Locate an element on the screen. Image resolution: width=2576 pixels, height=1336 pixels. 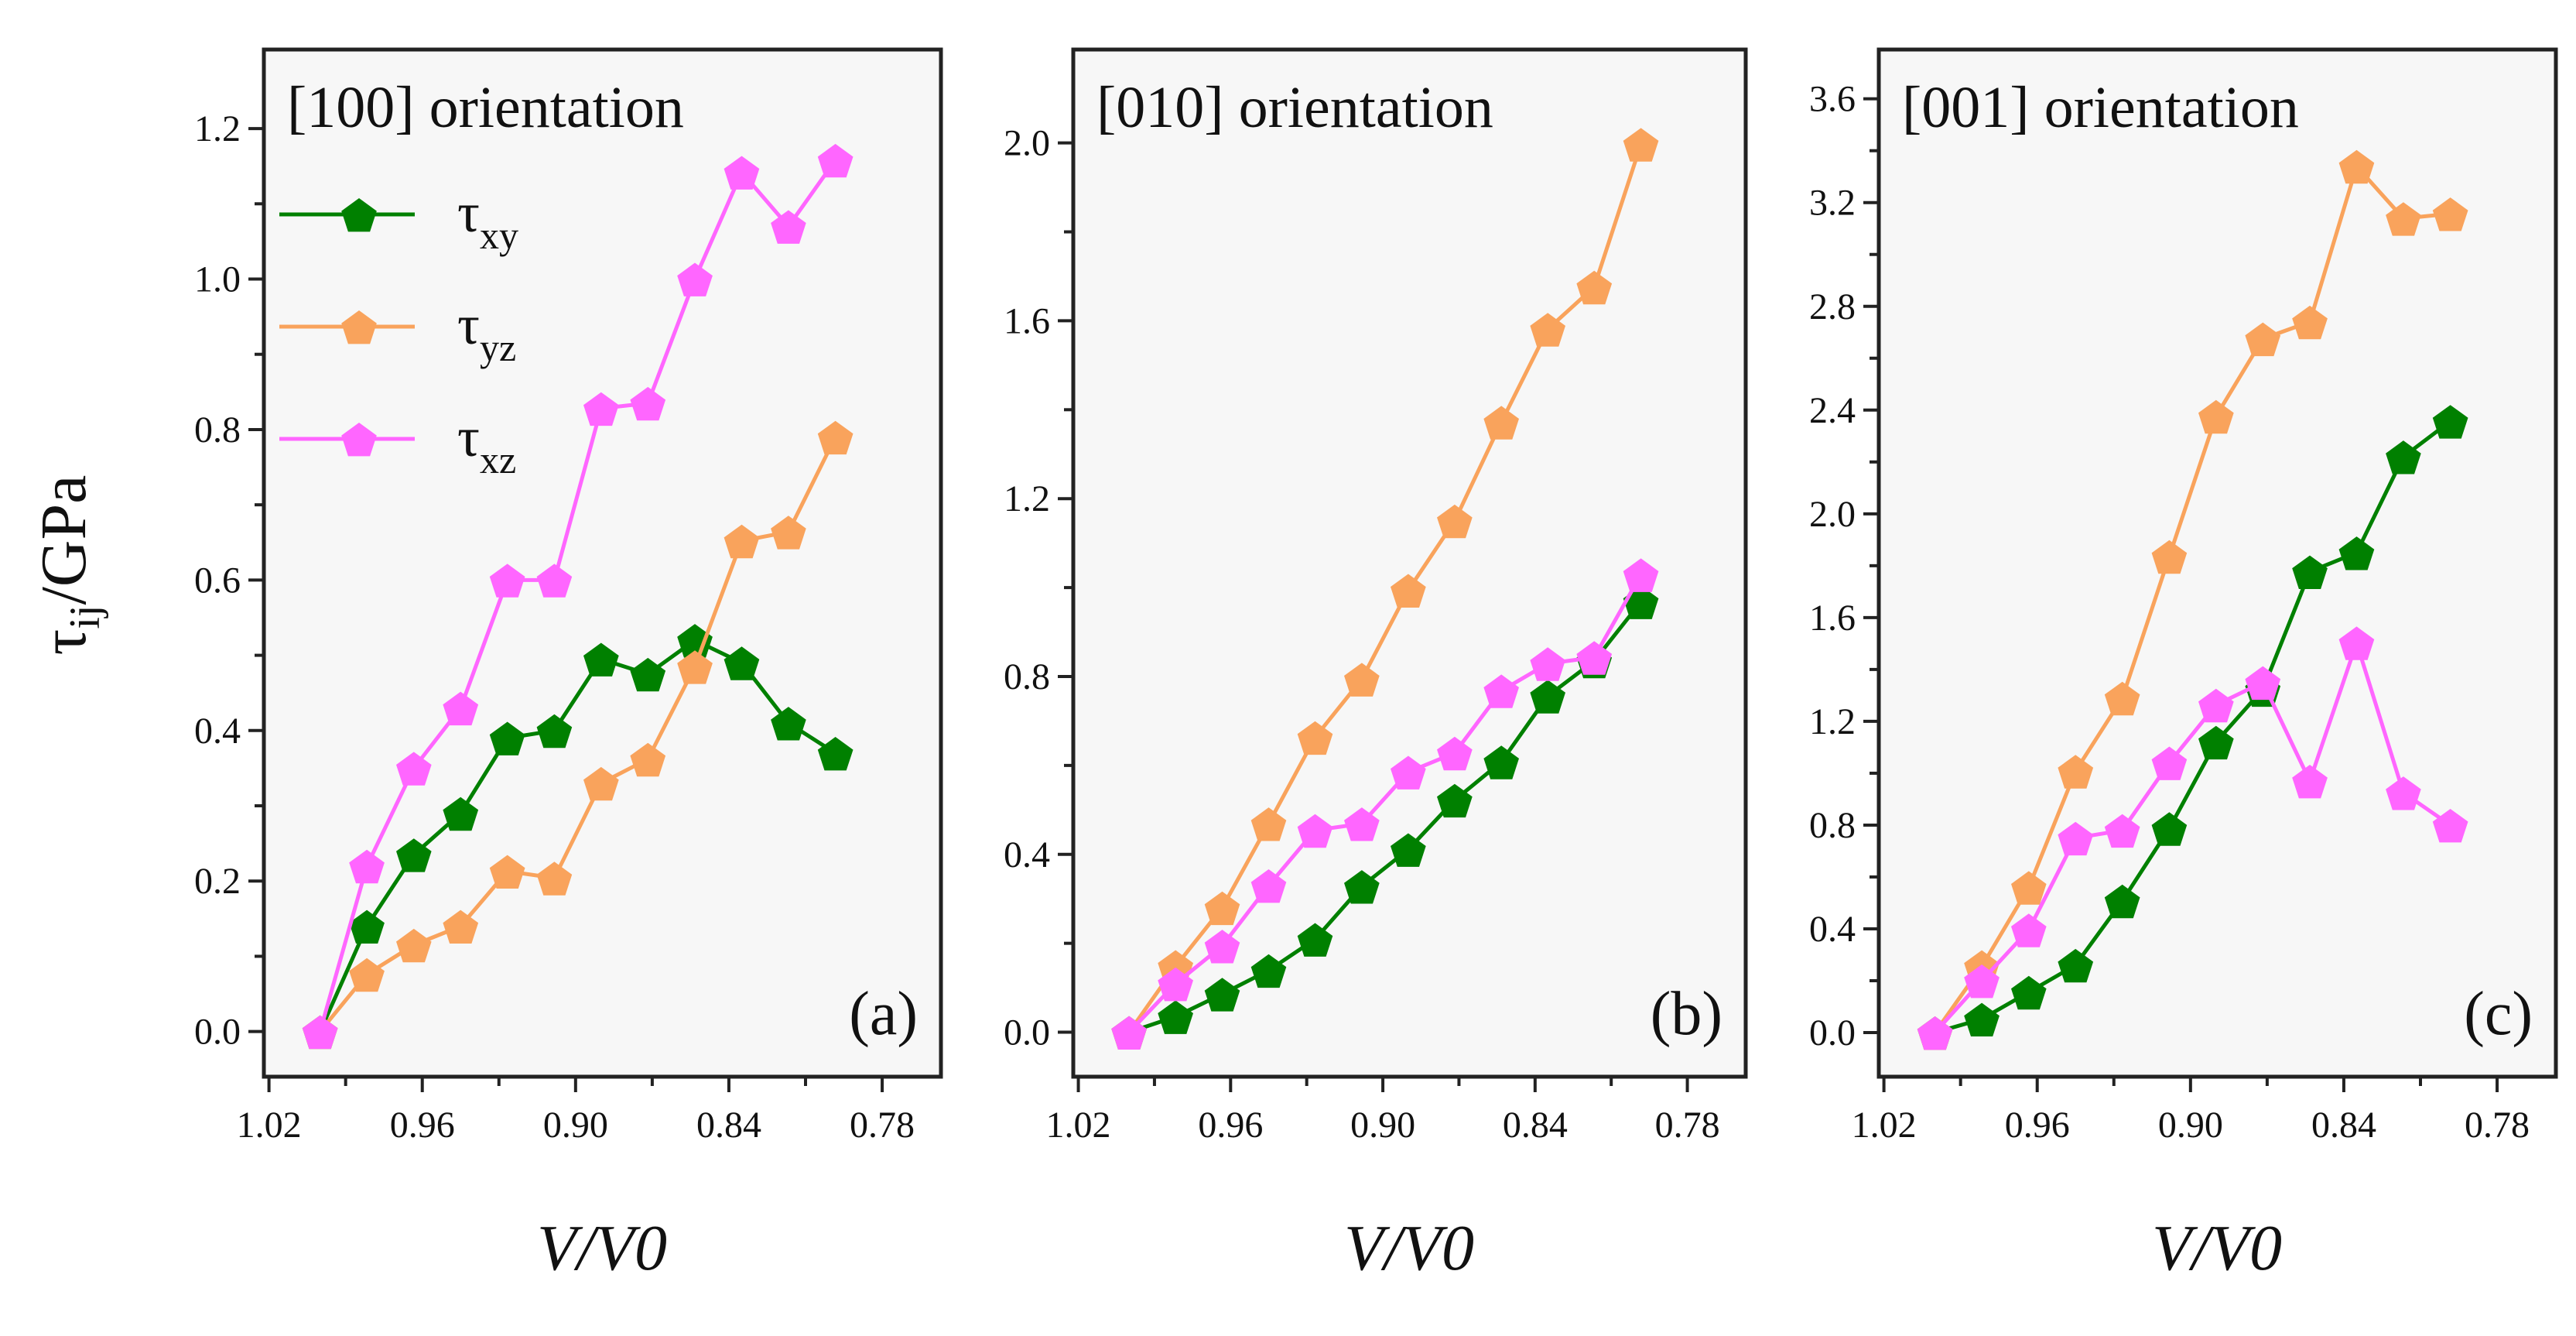
panel-title: [010] orientation is located at coordinates (1294, 107).